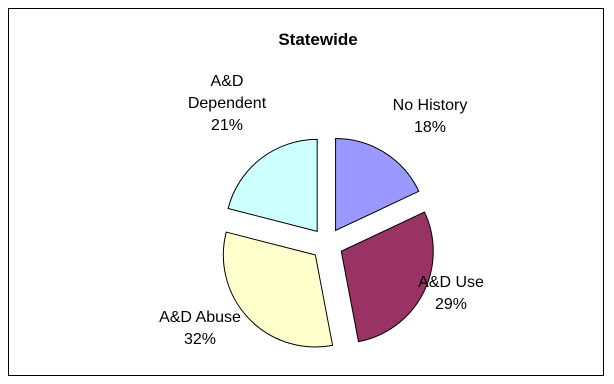 This screenshot has height=384, width=614. I want to click on slice-label: A&D Dependent 21%, so click(227, 103).